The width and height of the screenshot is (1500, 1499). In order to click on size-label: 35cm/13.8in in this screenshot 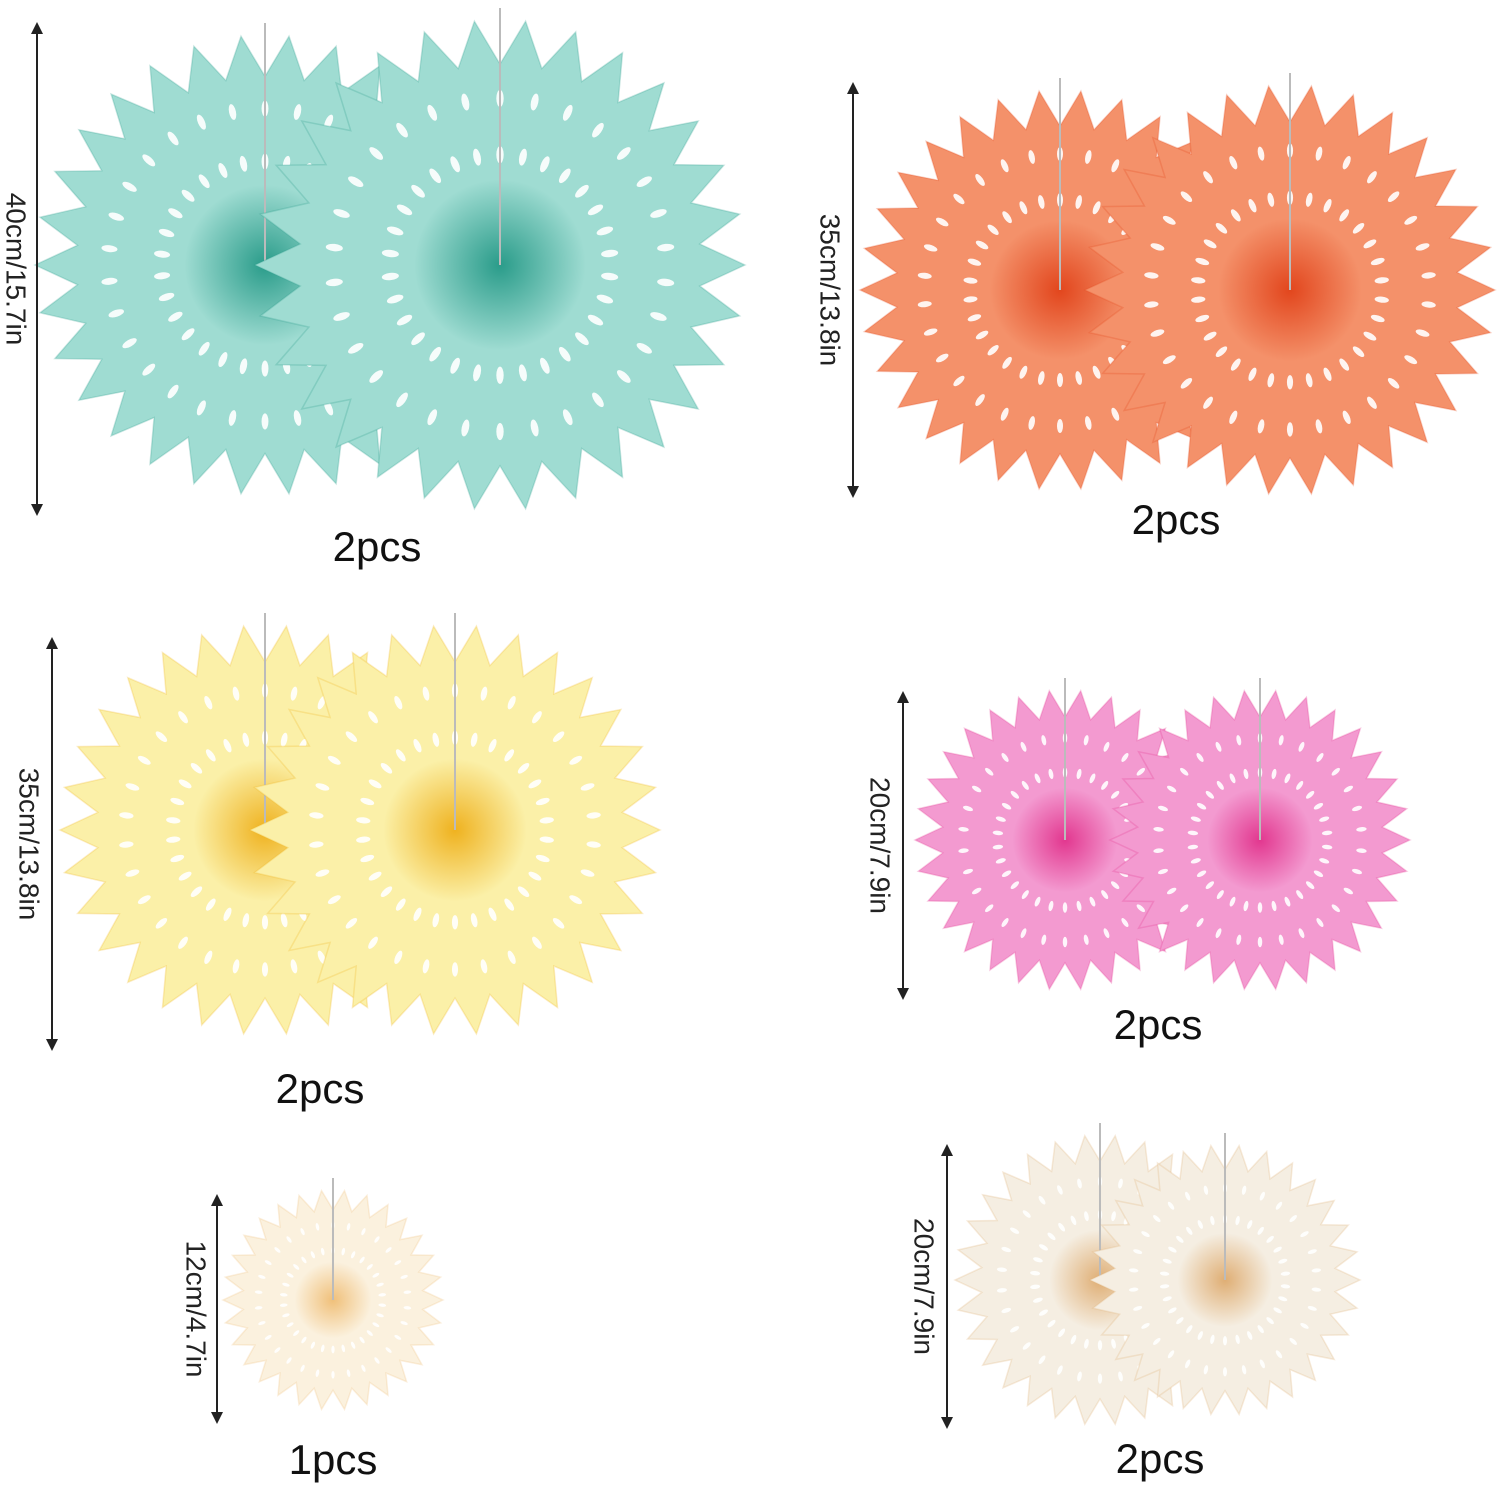, I will do `click(830, 290)`.